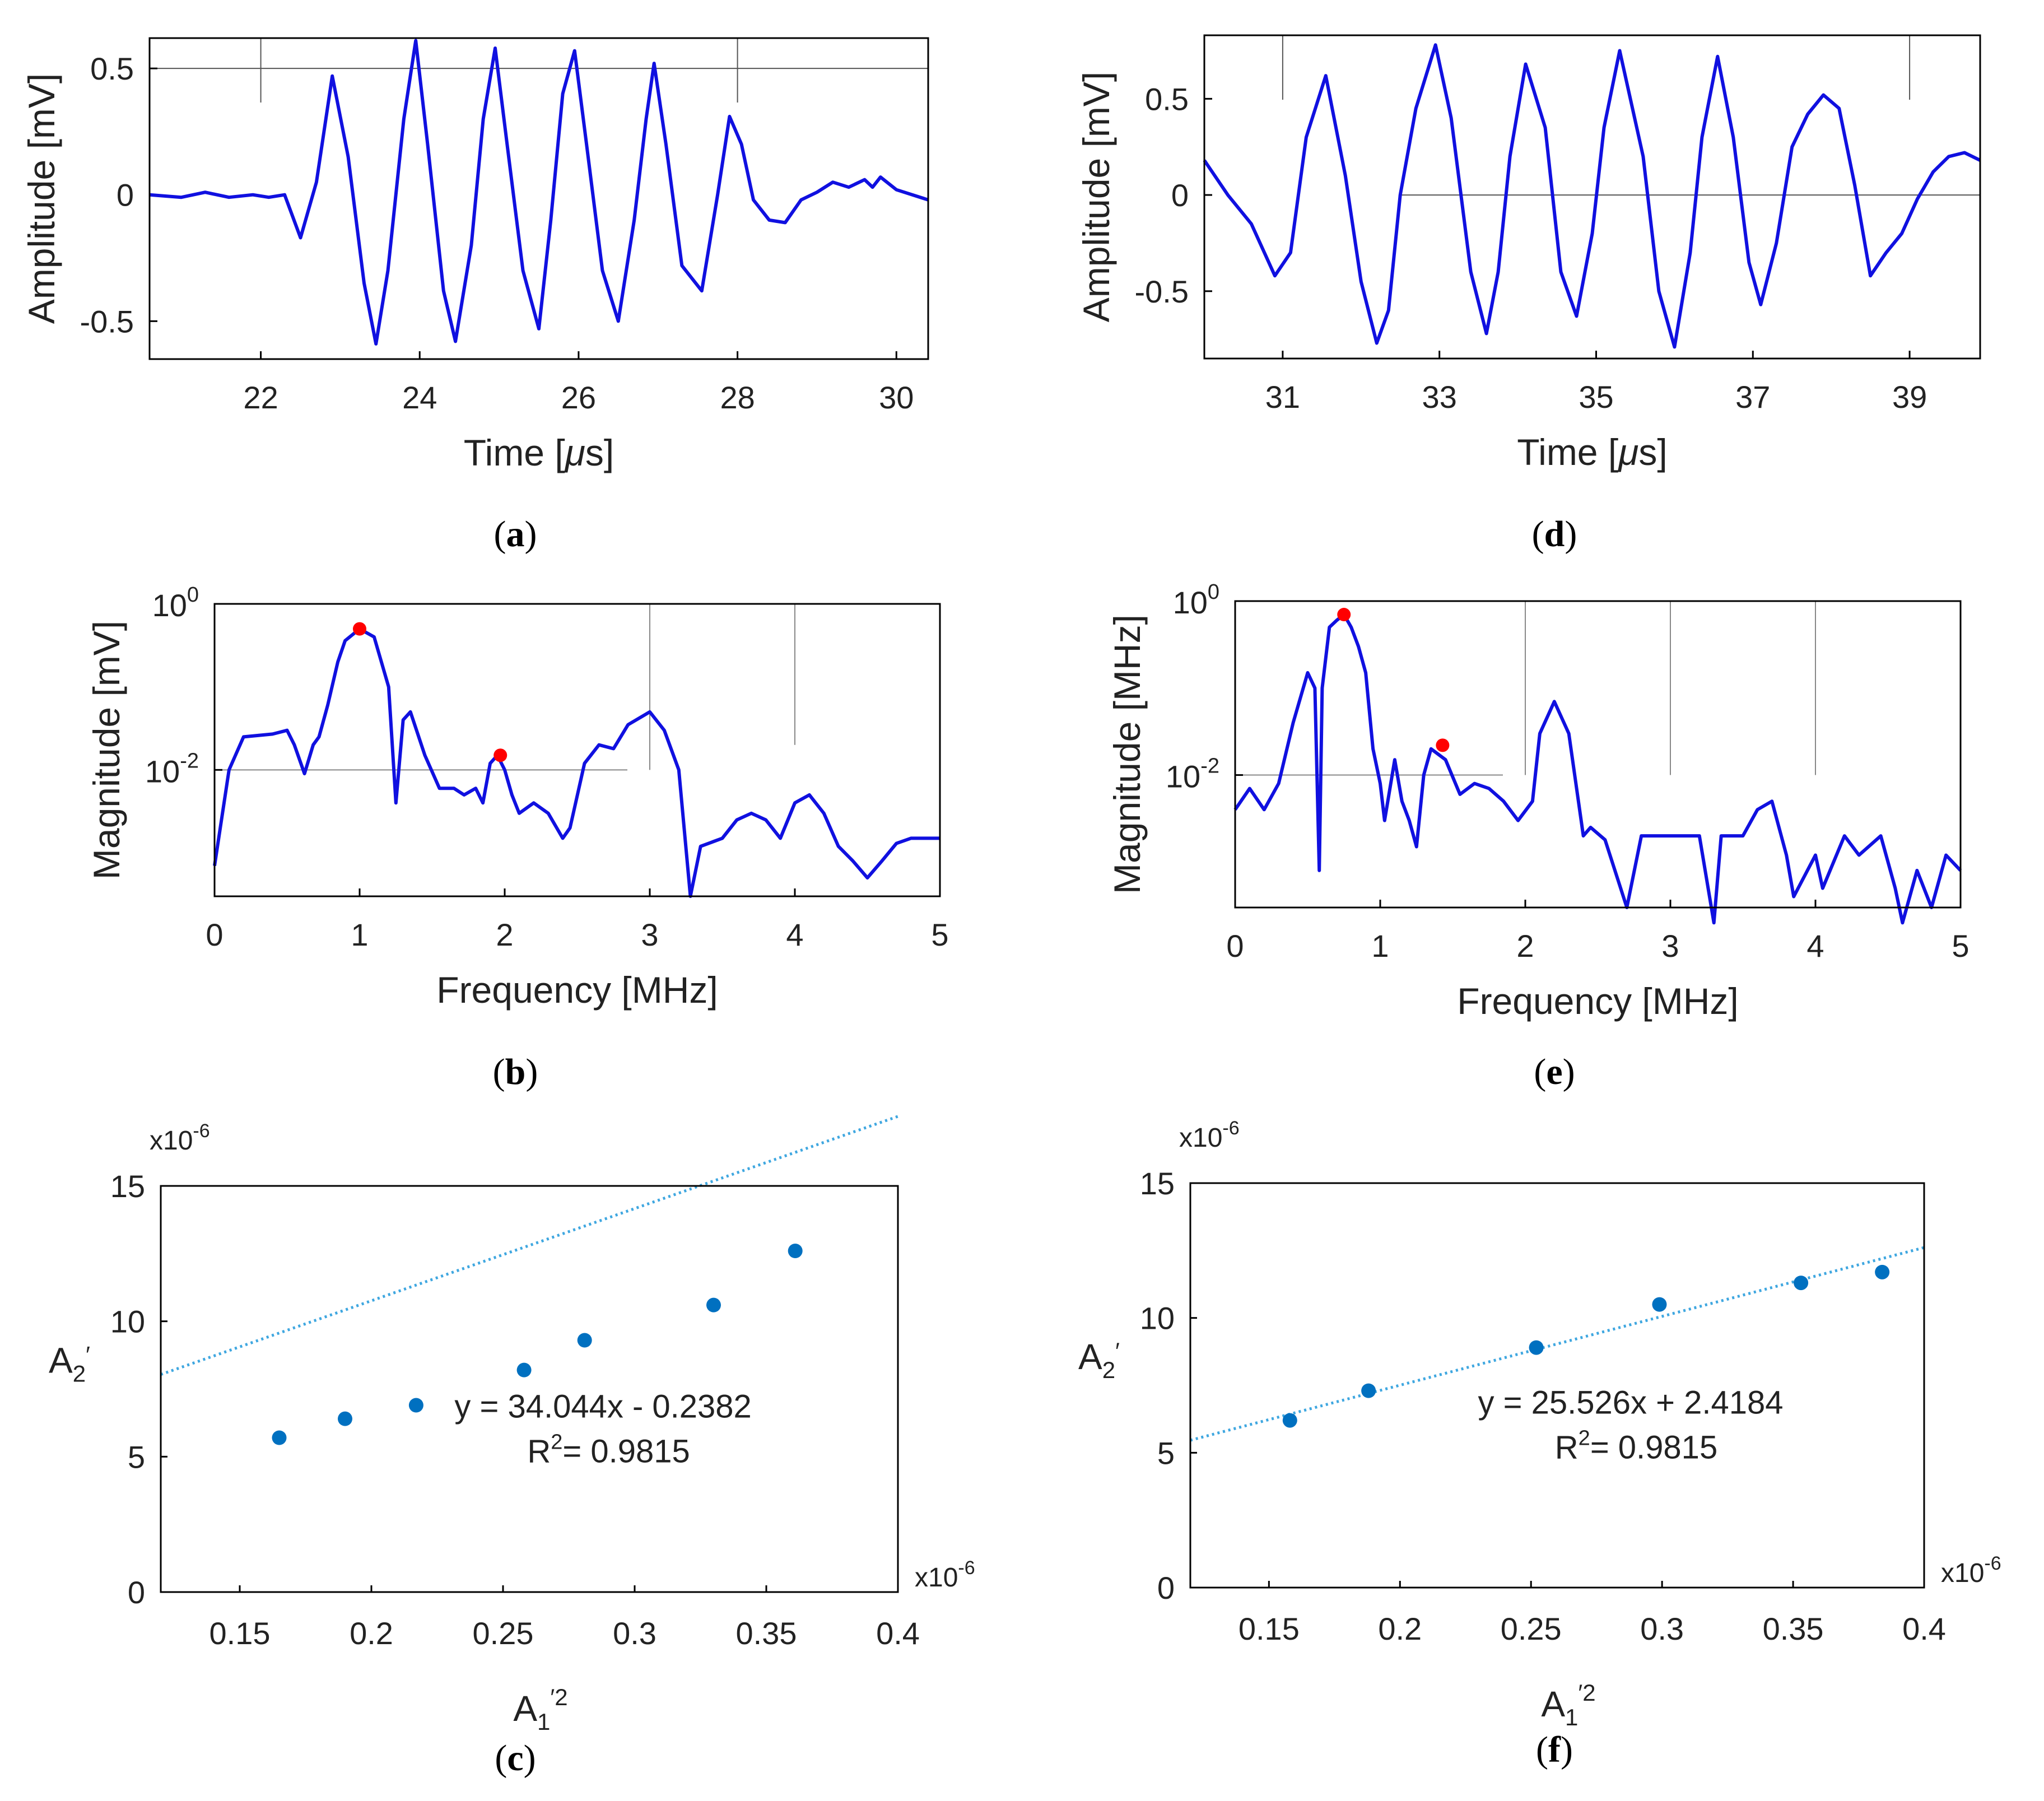  Describe the element at coordinates (1909, 397) in the screenshot. I see `x-tick-label: 39` at that location.